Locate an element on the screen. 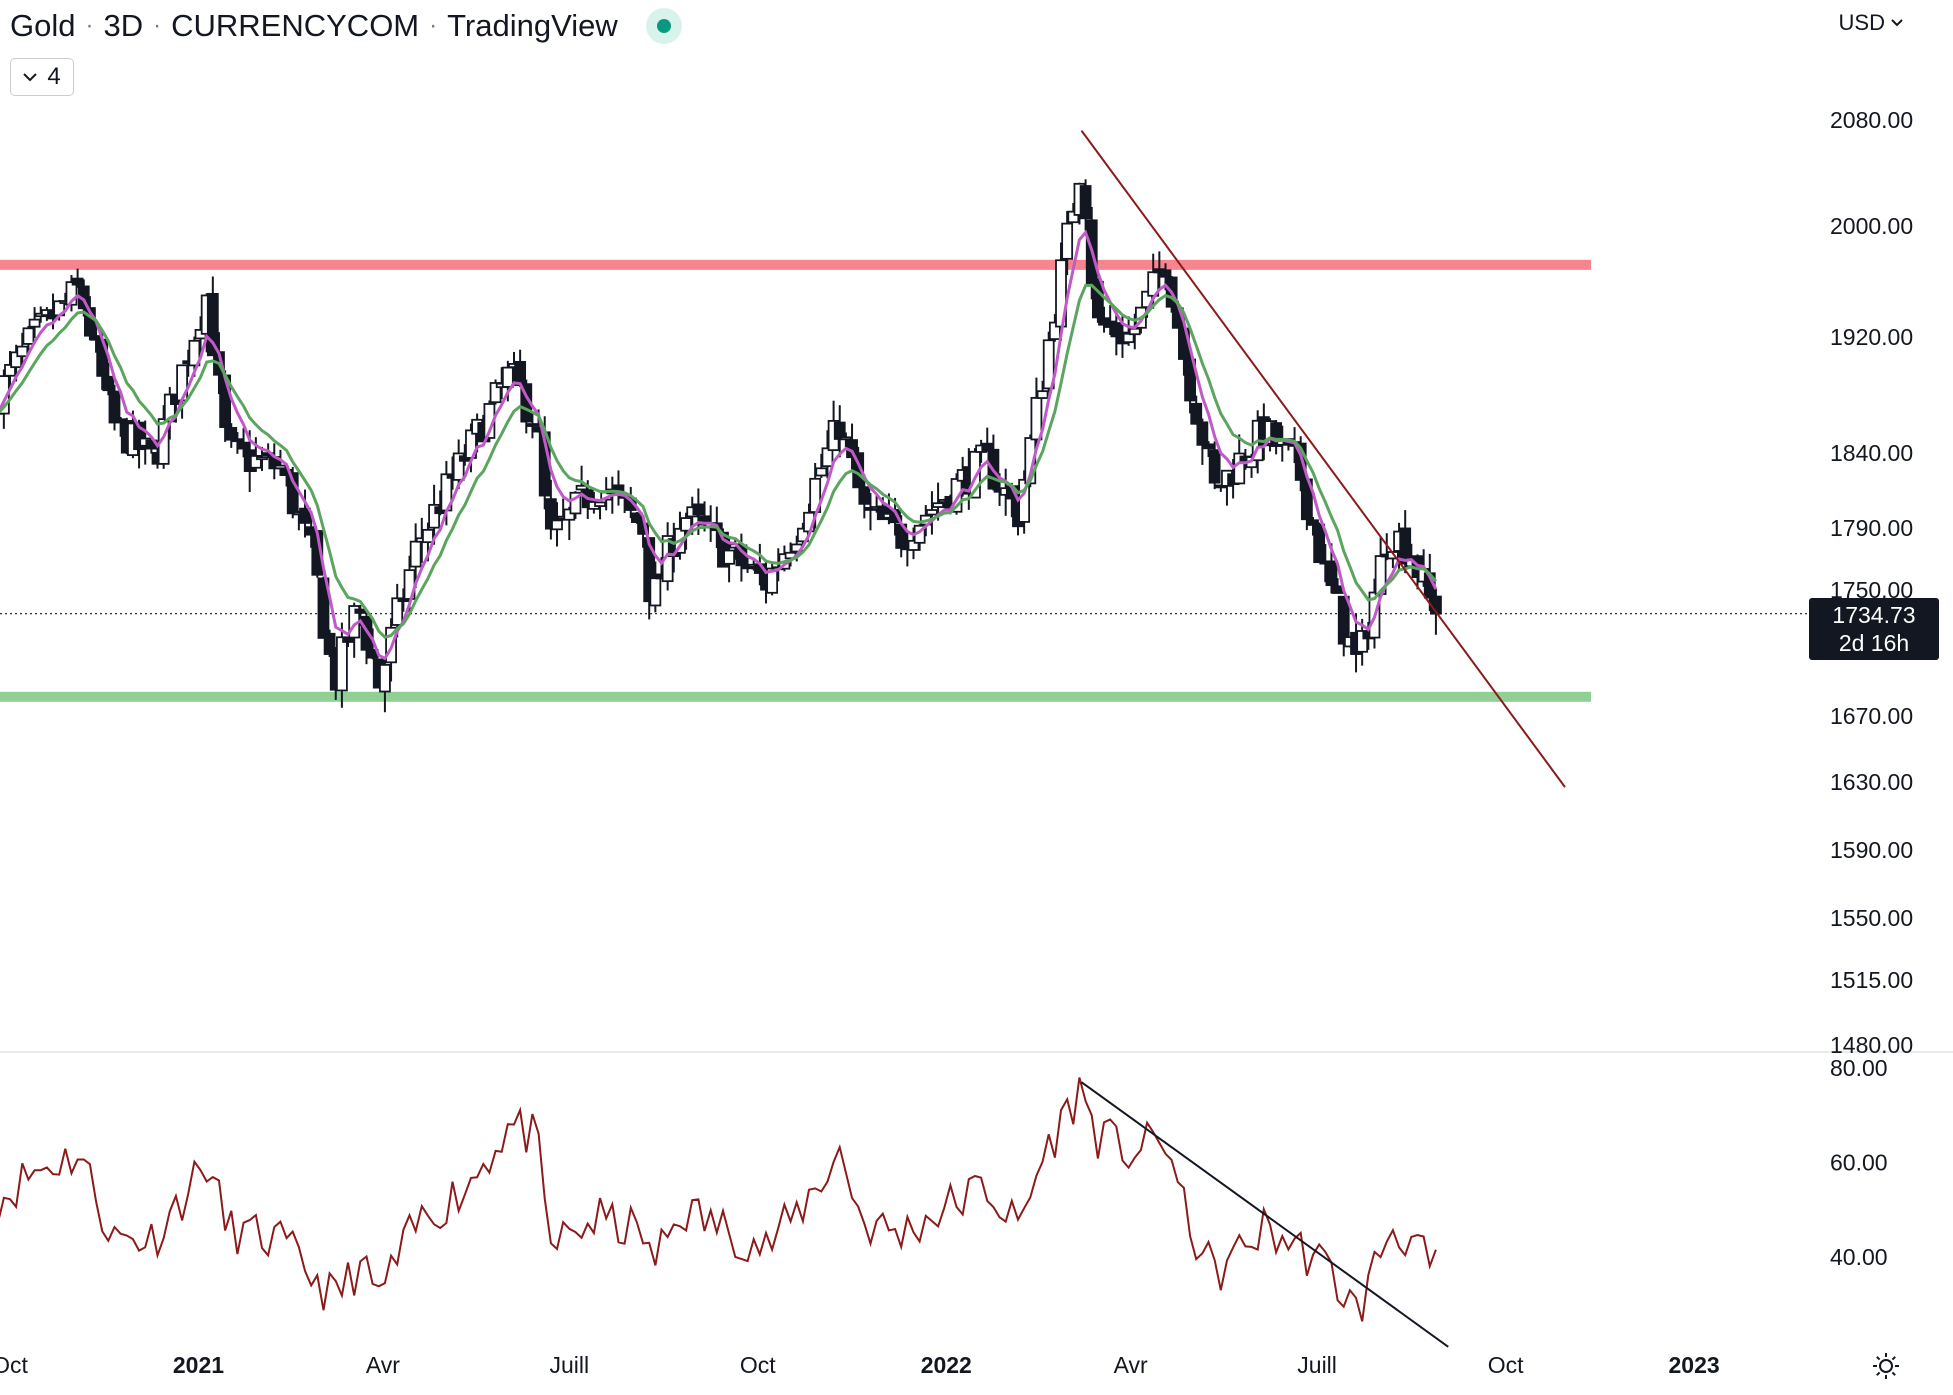  indicators-count: 4 is located at coordinates (54, 76).